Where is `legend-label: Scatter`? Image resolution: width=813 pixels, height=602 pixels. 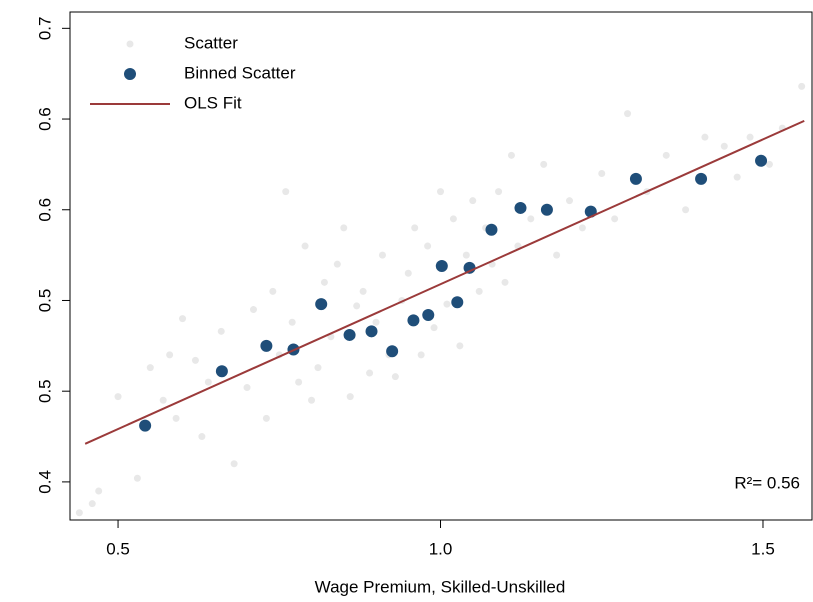
legend-label: Scatter is located at coordinates (211, 42).